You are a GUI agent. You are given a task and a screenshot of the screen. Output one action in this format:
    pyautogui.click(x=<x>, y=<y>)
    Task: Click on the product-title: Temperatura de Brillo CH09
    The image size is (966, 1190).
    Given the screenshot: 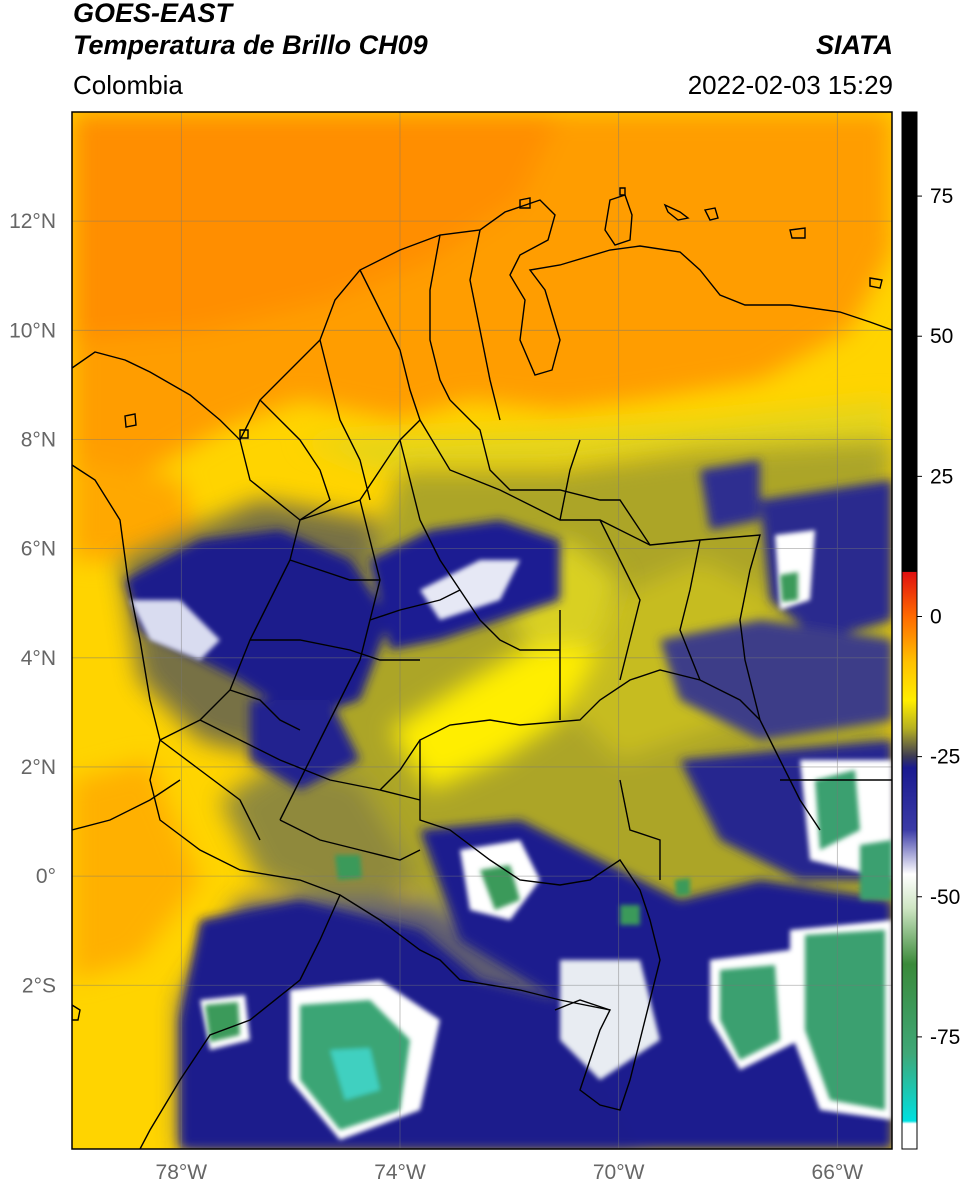 What is the action you would take?
    pyautogui.click(x=250, y=45)
    